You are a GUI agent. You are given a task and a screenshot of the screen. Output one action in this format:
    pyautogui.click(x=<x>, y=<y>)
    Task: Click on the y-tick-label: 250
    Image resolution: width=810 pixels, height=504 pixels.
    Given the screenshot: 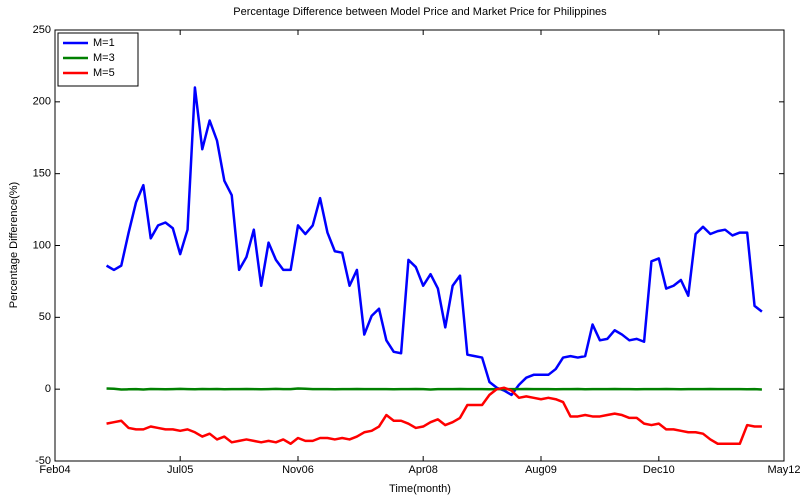 What is the action you would take?
    pyautogui.click(x=42, y=30)
    